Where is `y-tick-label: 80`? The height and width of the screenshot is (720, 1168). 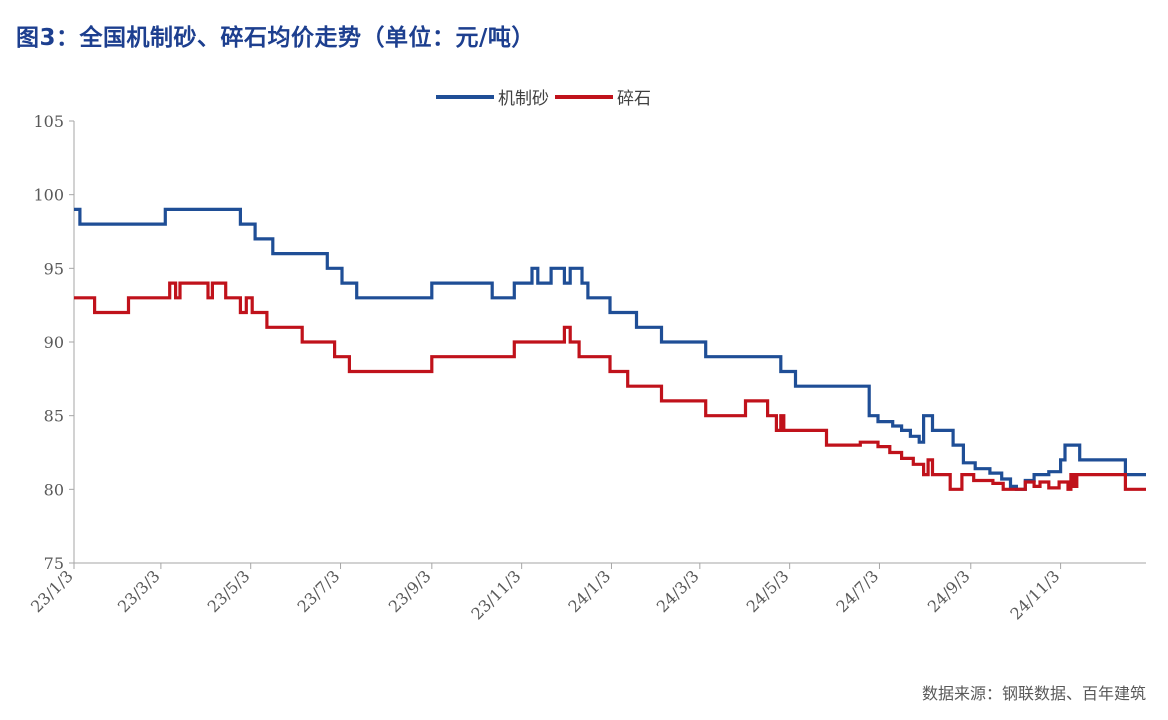 y-tick-label: 80 is located at coordinates (54, 489).